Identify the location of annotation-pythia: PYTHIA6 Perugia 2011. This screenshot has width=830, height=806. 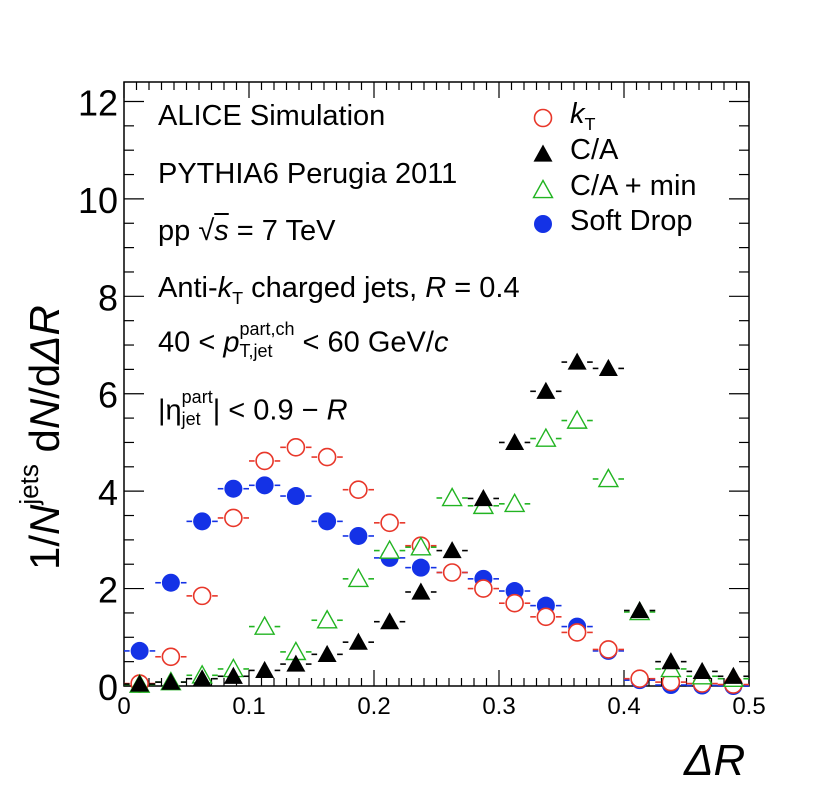
(308, 174).